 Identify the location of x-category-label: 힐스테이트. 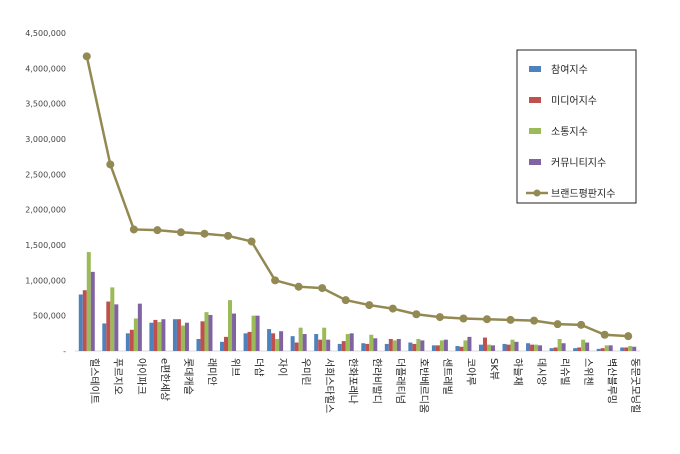
(94, 381).